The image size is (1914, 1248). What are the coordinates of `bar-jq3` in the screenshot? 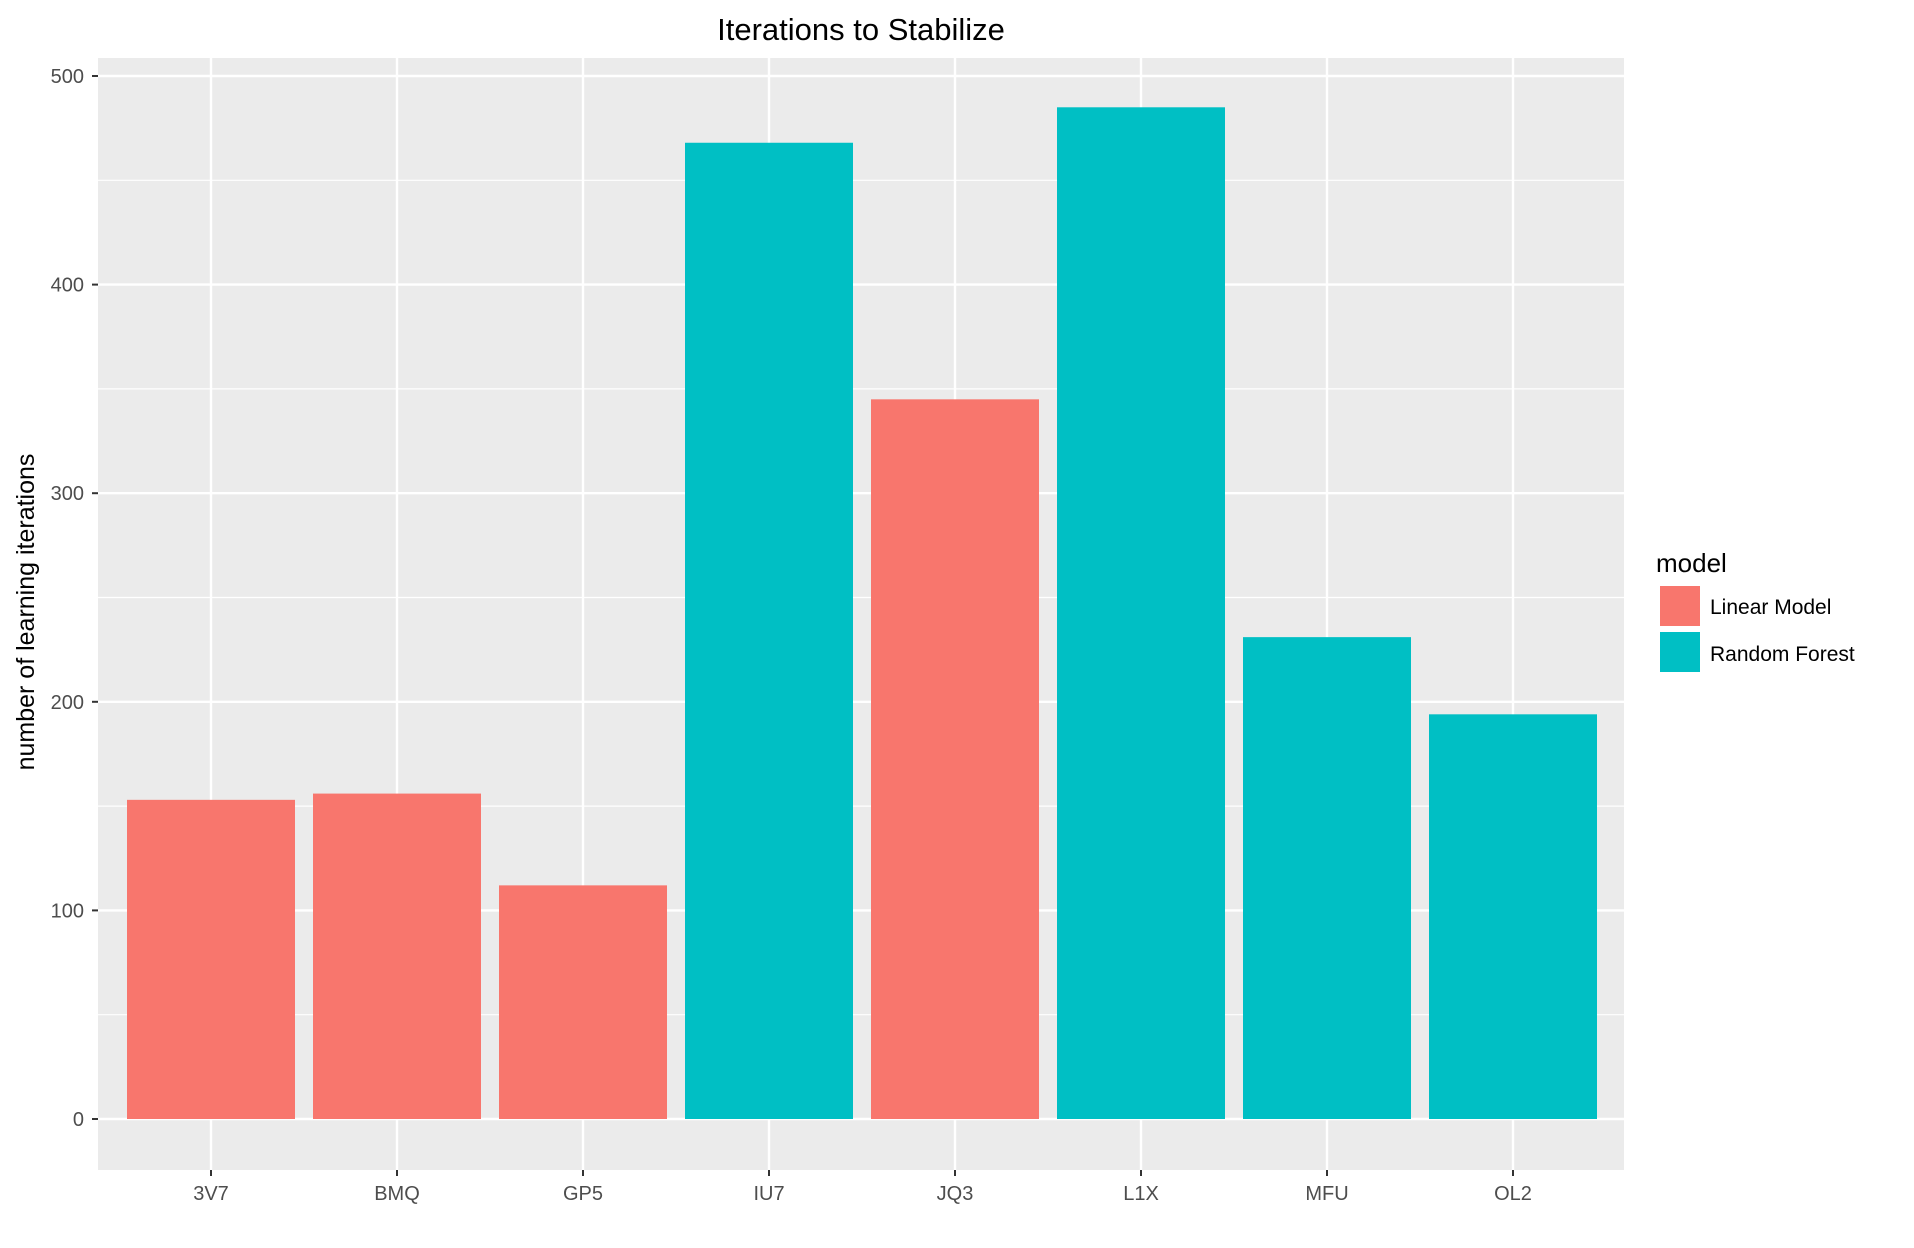 It's located at (955, 759).